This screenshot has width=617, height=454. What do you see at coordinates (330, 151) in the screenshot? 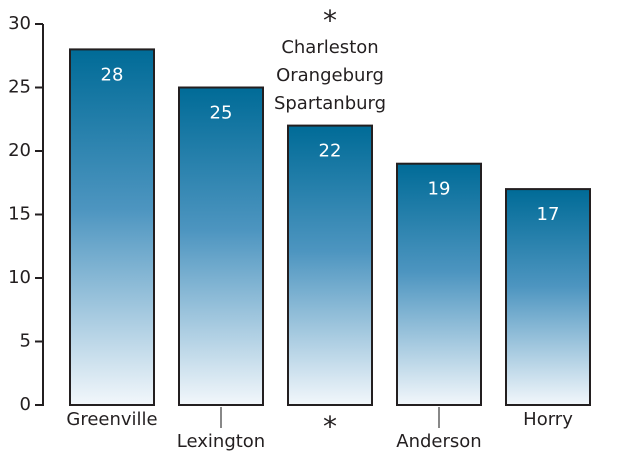
I see `value-label: 22` at bounding box center [330, 151].